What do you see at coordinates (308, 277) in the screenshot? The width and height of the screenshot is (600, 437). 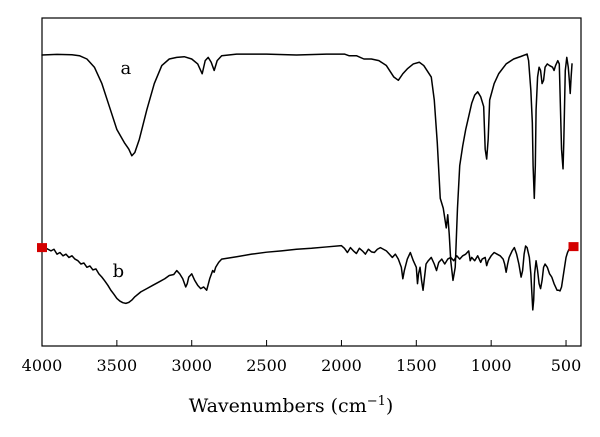 I see `spectrum-line-b` at bounding box center [308, 277].